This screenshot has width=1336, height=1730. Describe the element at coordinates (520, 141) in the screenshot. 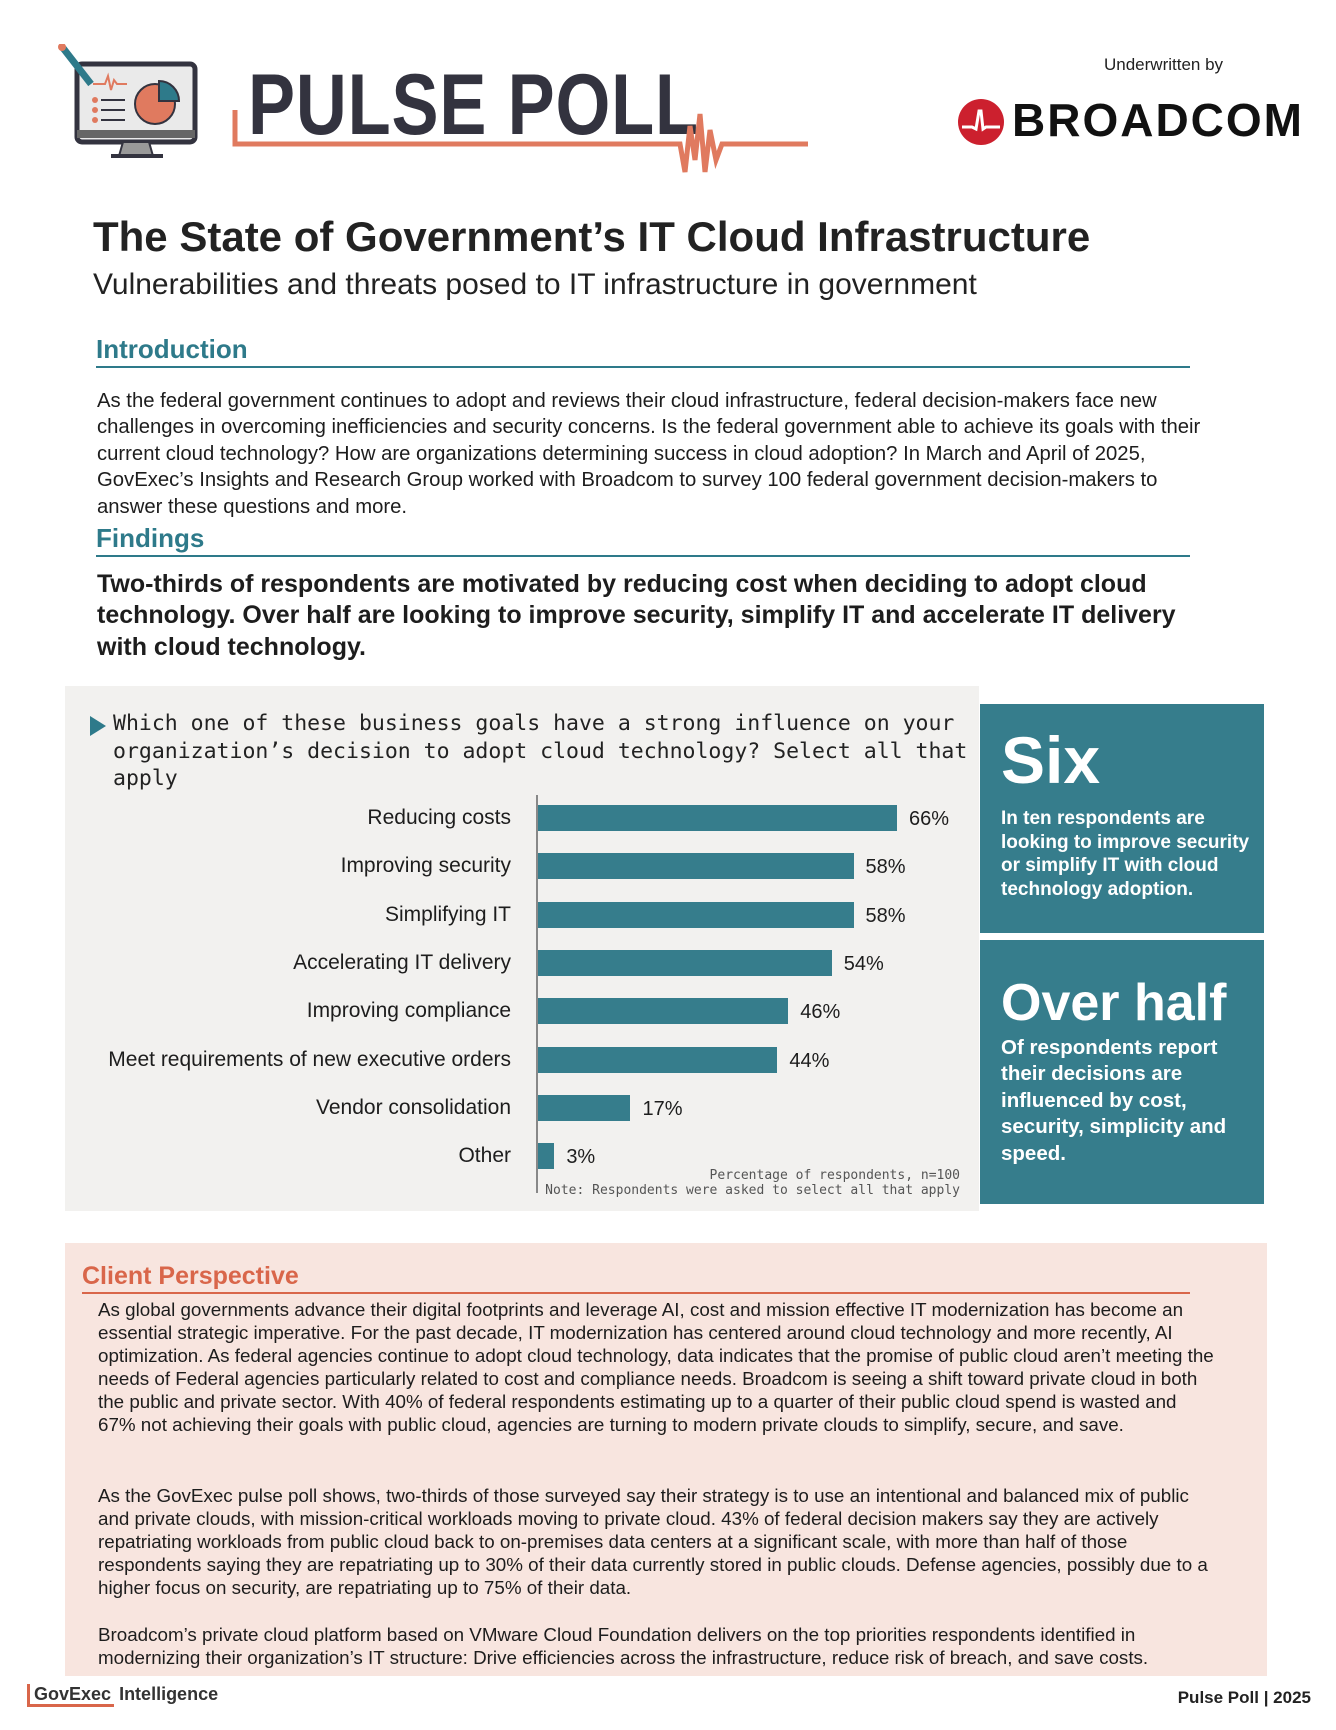

I see `pulse-line-icon` at that location.